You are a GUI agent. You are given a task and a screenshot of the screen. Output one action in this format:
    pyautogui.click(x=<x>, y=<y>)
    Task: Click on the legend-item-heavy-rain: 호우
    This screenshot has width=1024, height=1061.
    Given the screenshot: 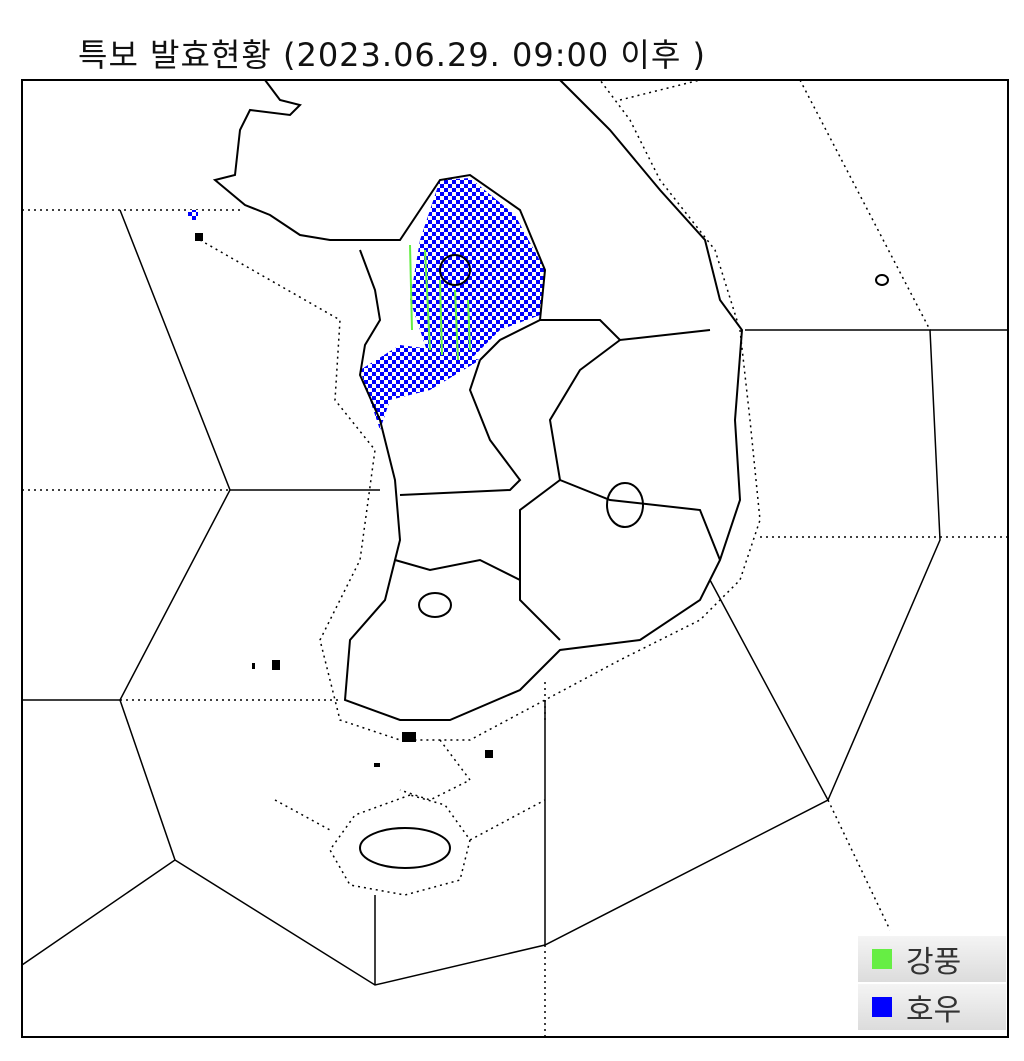 What is the action you would take?
    pyautogui.click(x=932, y=1007)
    